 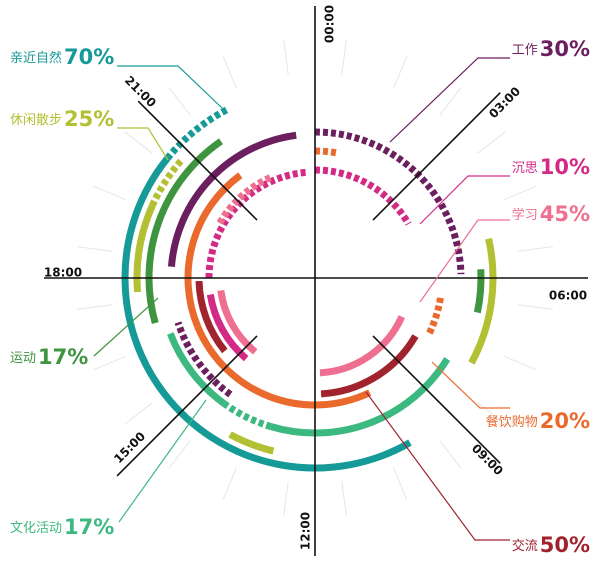 I want to click on time-label-6: 06:00, so click(x=568, y=296).